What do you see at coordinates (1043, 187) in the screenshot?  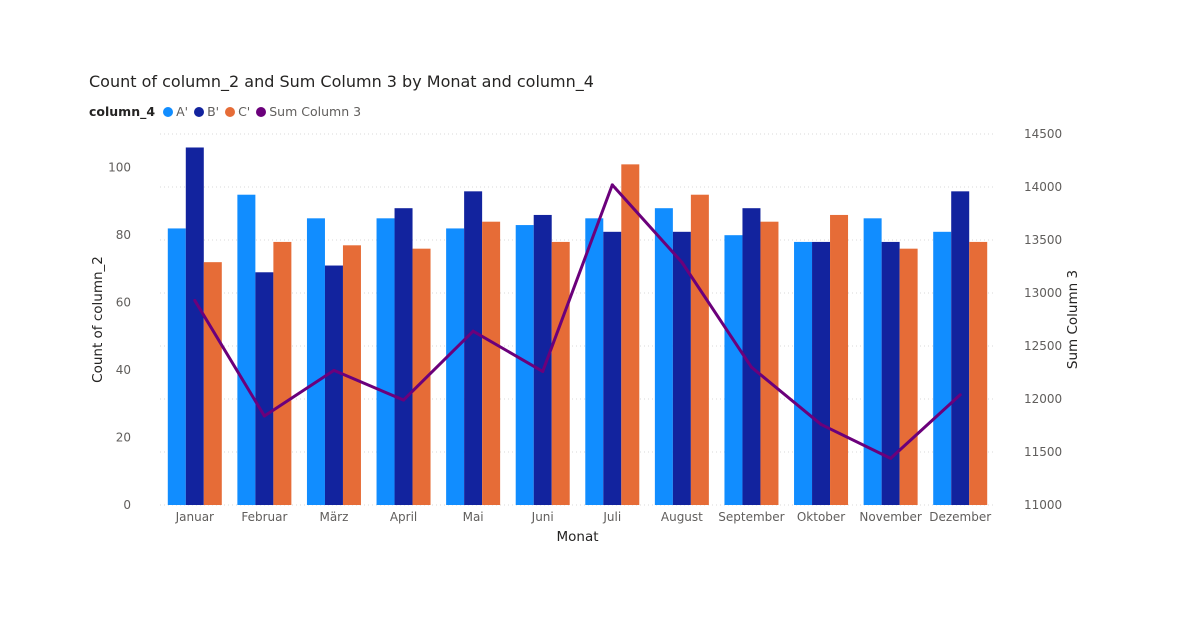 I see `y2-tick-label: 14000` at bounding box center [1043, 187].